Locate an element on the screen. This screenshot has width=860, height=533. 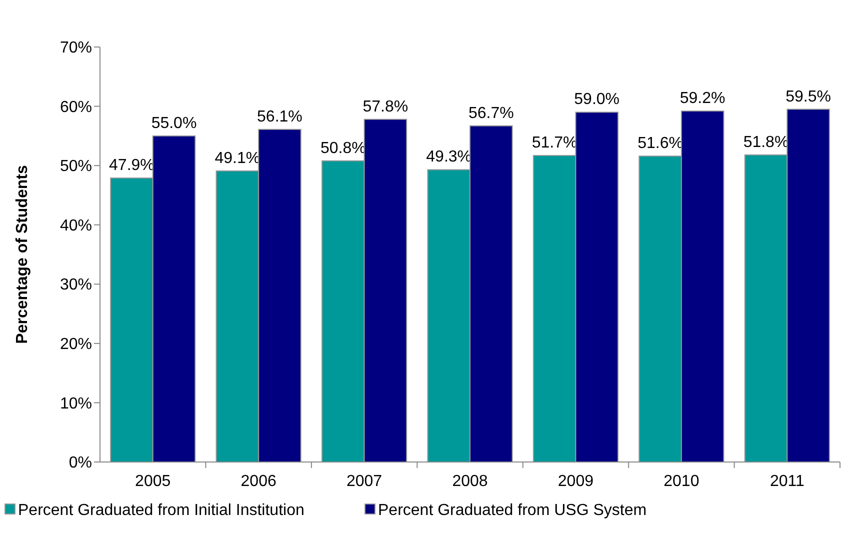
y-tick-label: 10% is located at coordinates (76, 403).